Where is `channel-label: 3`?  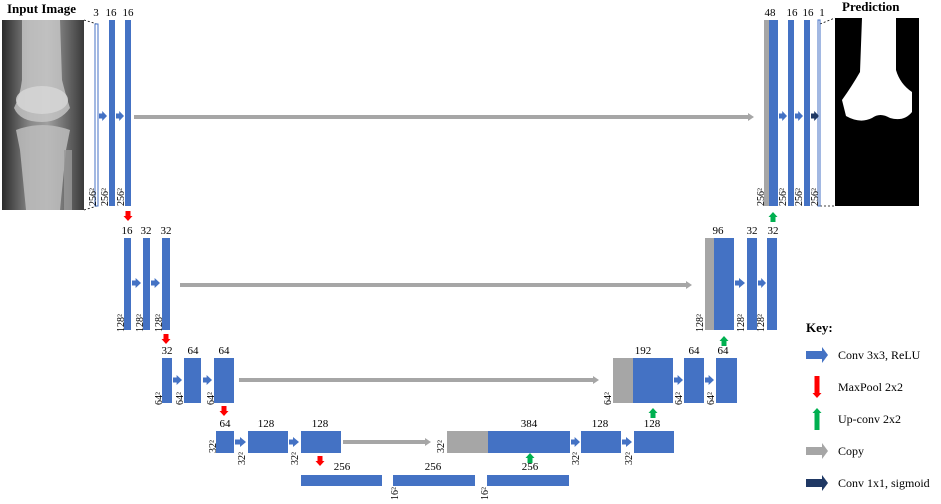 channel-label: 3 is located at coordinates (96, 13).